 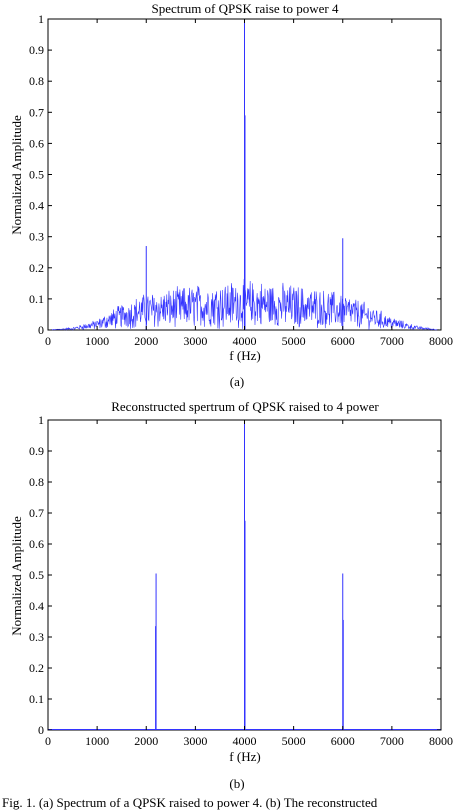 What do you see at coordinates (36, 175) in the screenshot?
I see `chart-a-ytick-label: 0.5` at bounding box center [36, 175].